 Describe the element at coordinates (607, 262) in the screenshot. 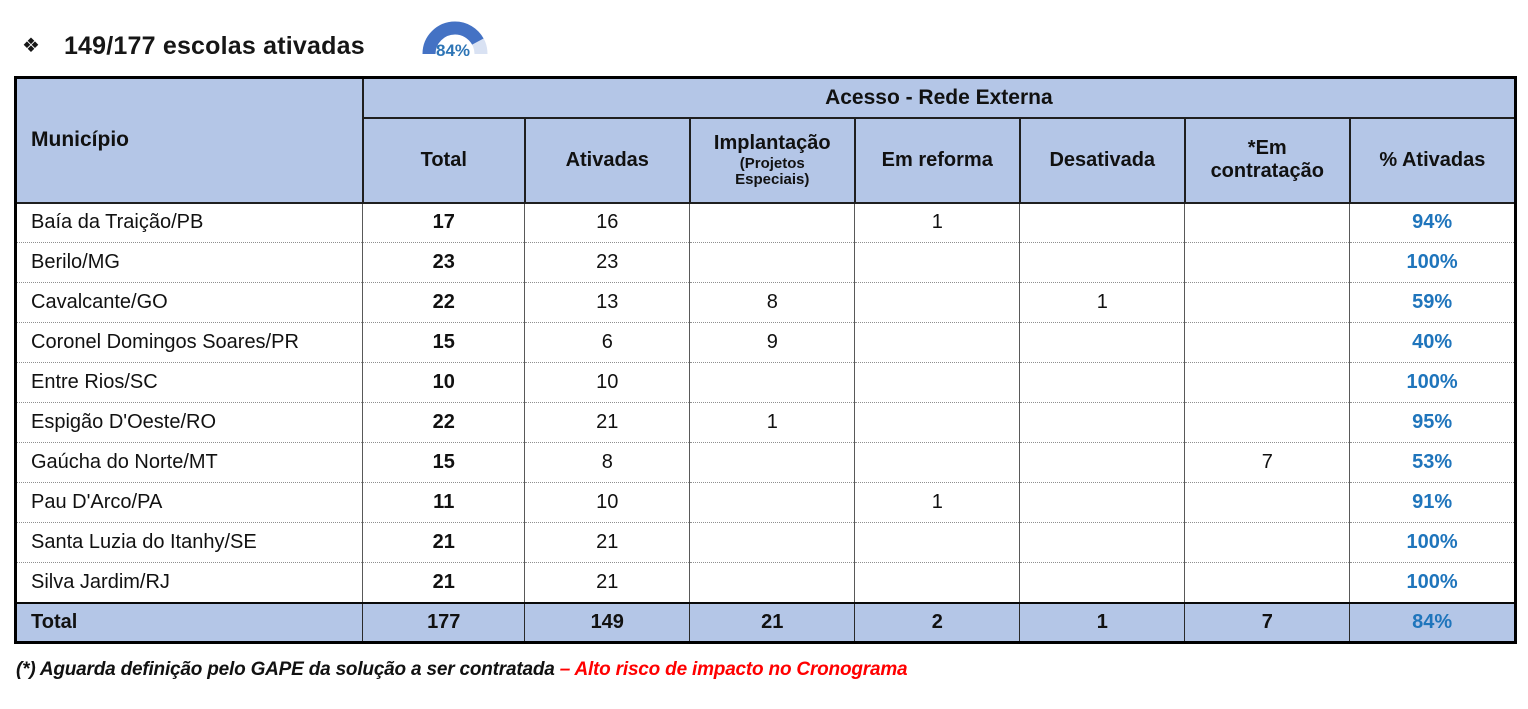

I see `cell-ativadas: 23` at that location.